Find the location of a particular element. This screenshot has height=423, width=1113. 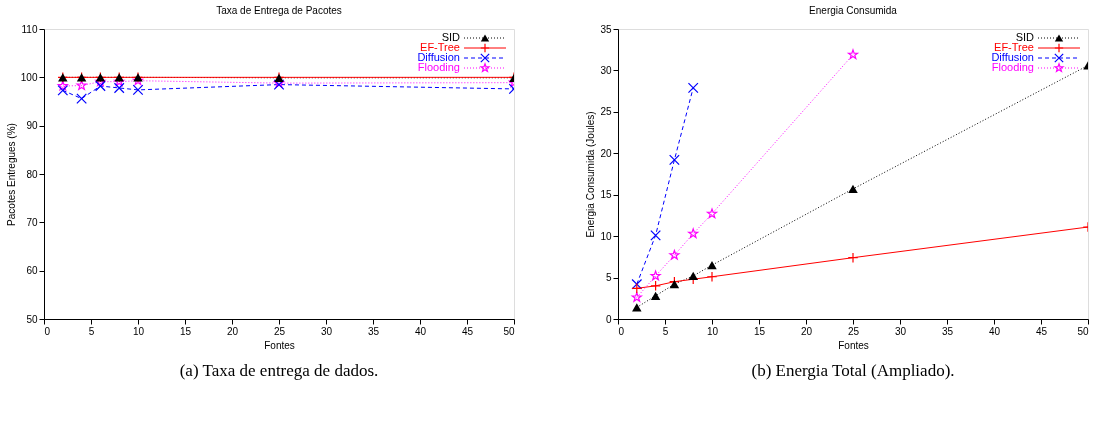

y-tick-label: 30 is located at coordinates (606, 70).